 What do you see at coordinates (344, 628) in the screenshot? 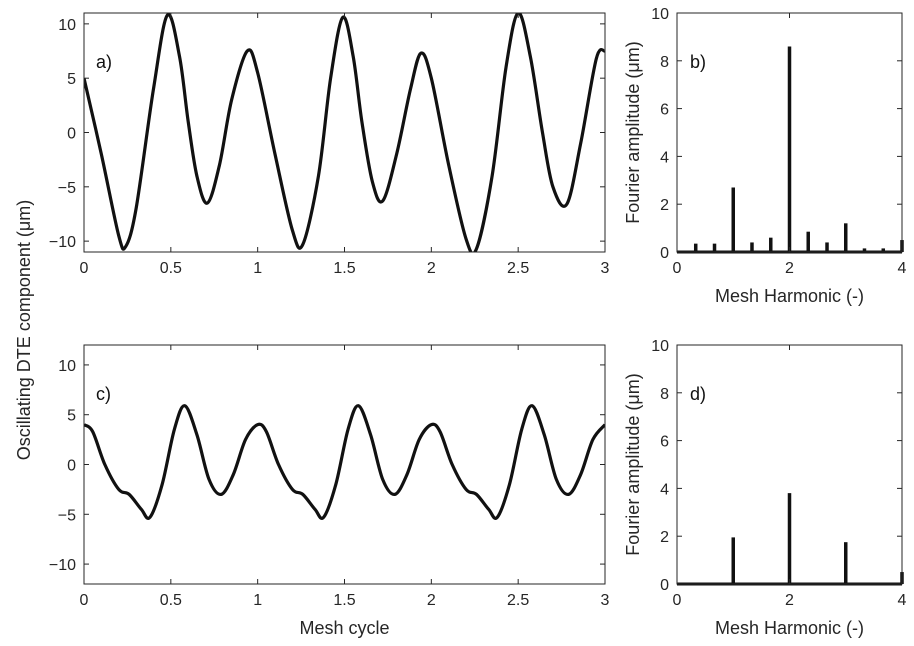
I see `x-axis-label-c: Mesh cycle` at bounding box center [344, 628].